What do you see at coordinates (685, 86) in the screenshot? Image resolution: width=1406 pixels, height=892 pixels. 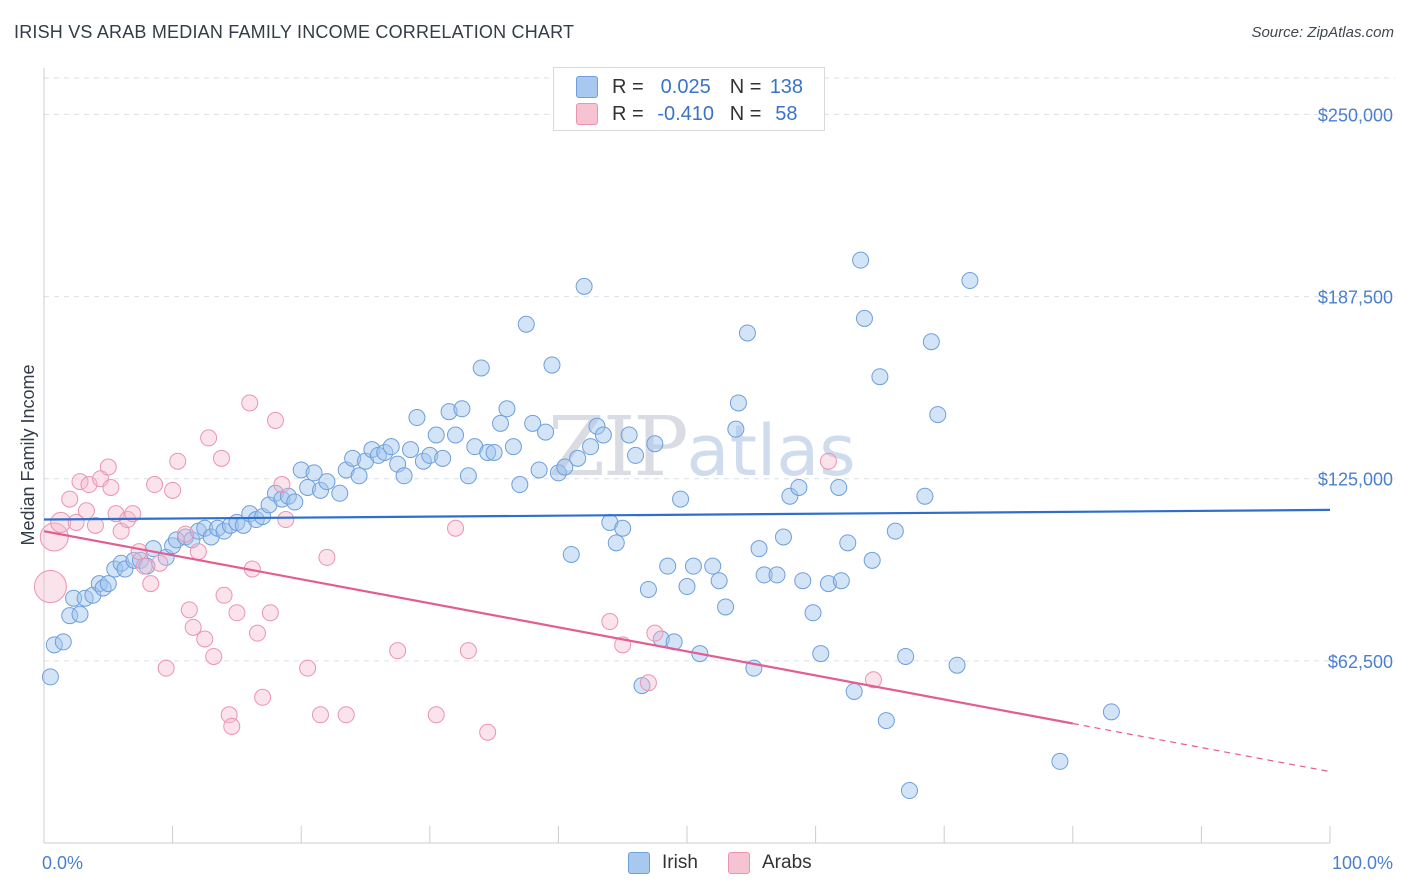 I see `legend-r-value: 0.025` at bounding box center [685, 86].